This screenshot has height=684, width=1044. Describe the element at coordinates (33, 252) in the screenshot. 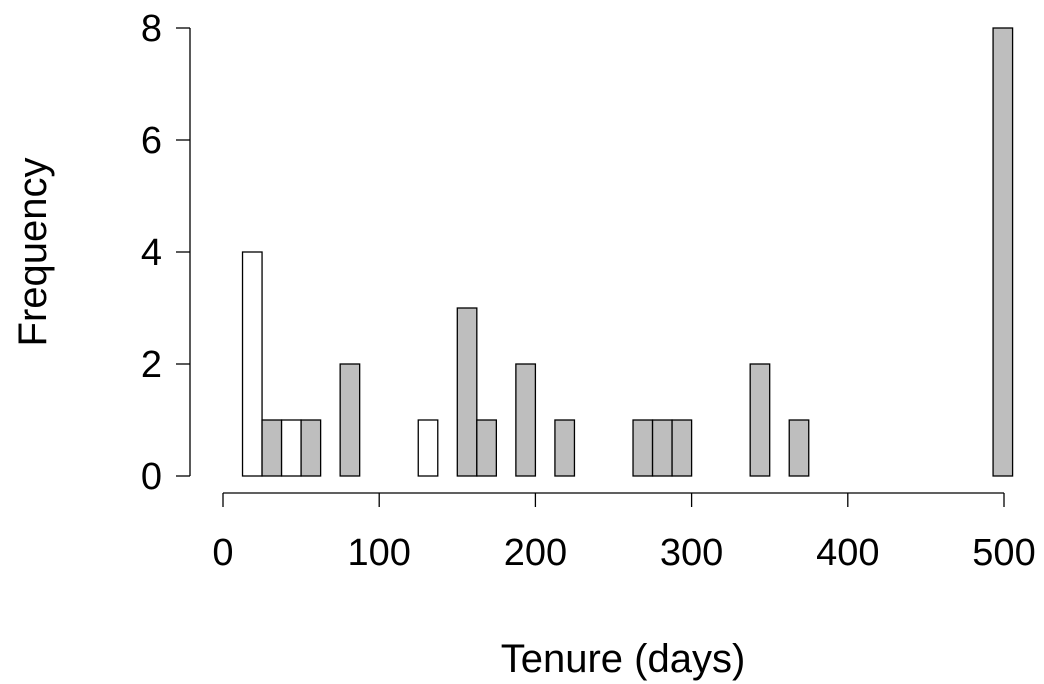

I see `y-axis-title: Frequency` at that location.